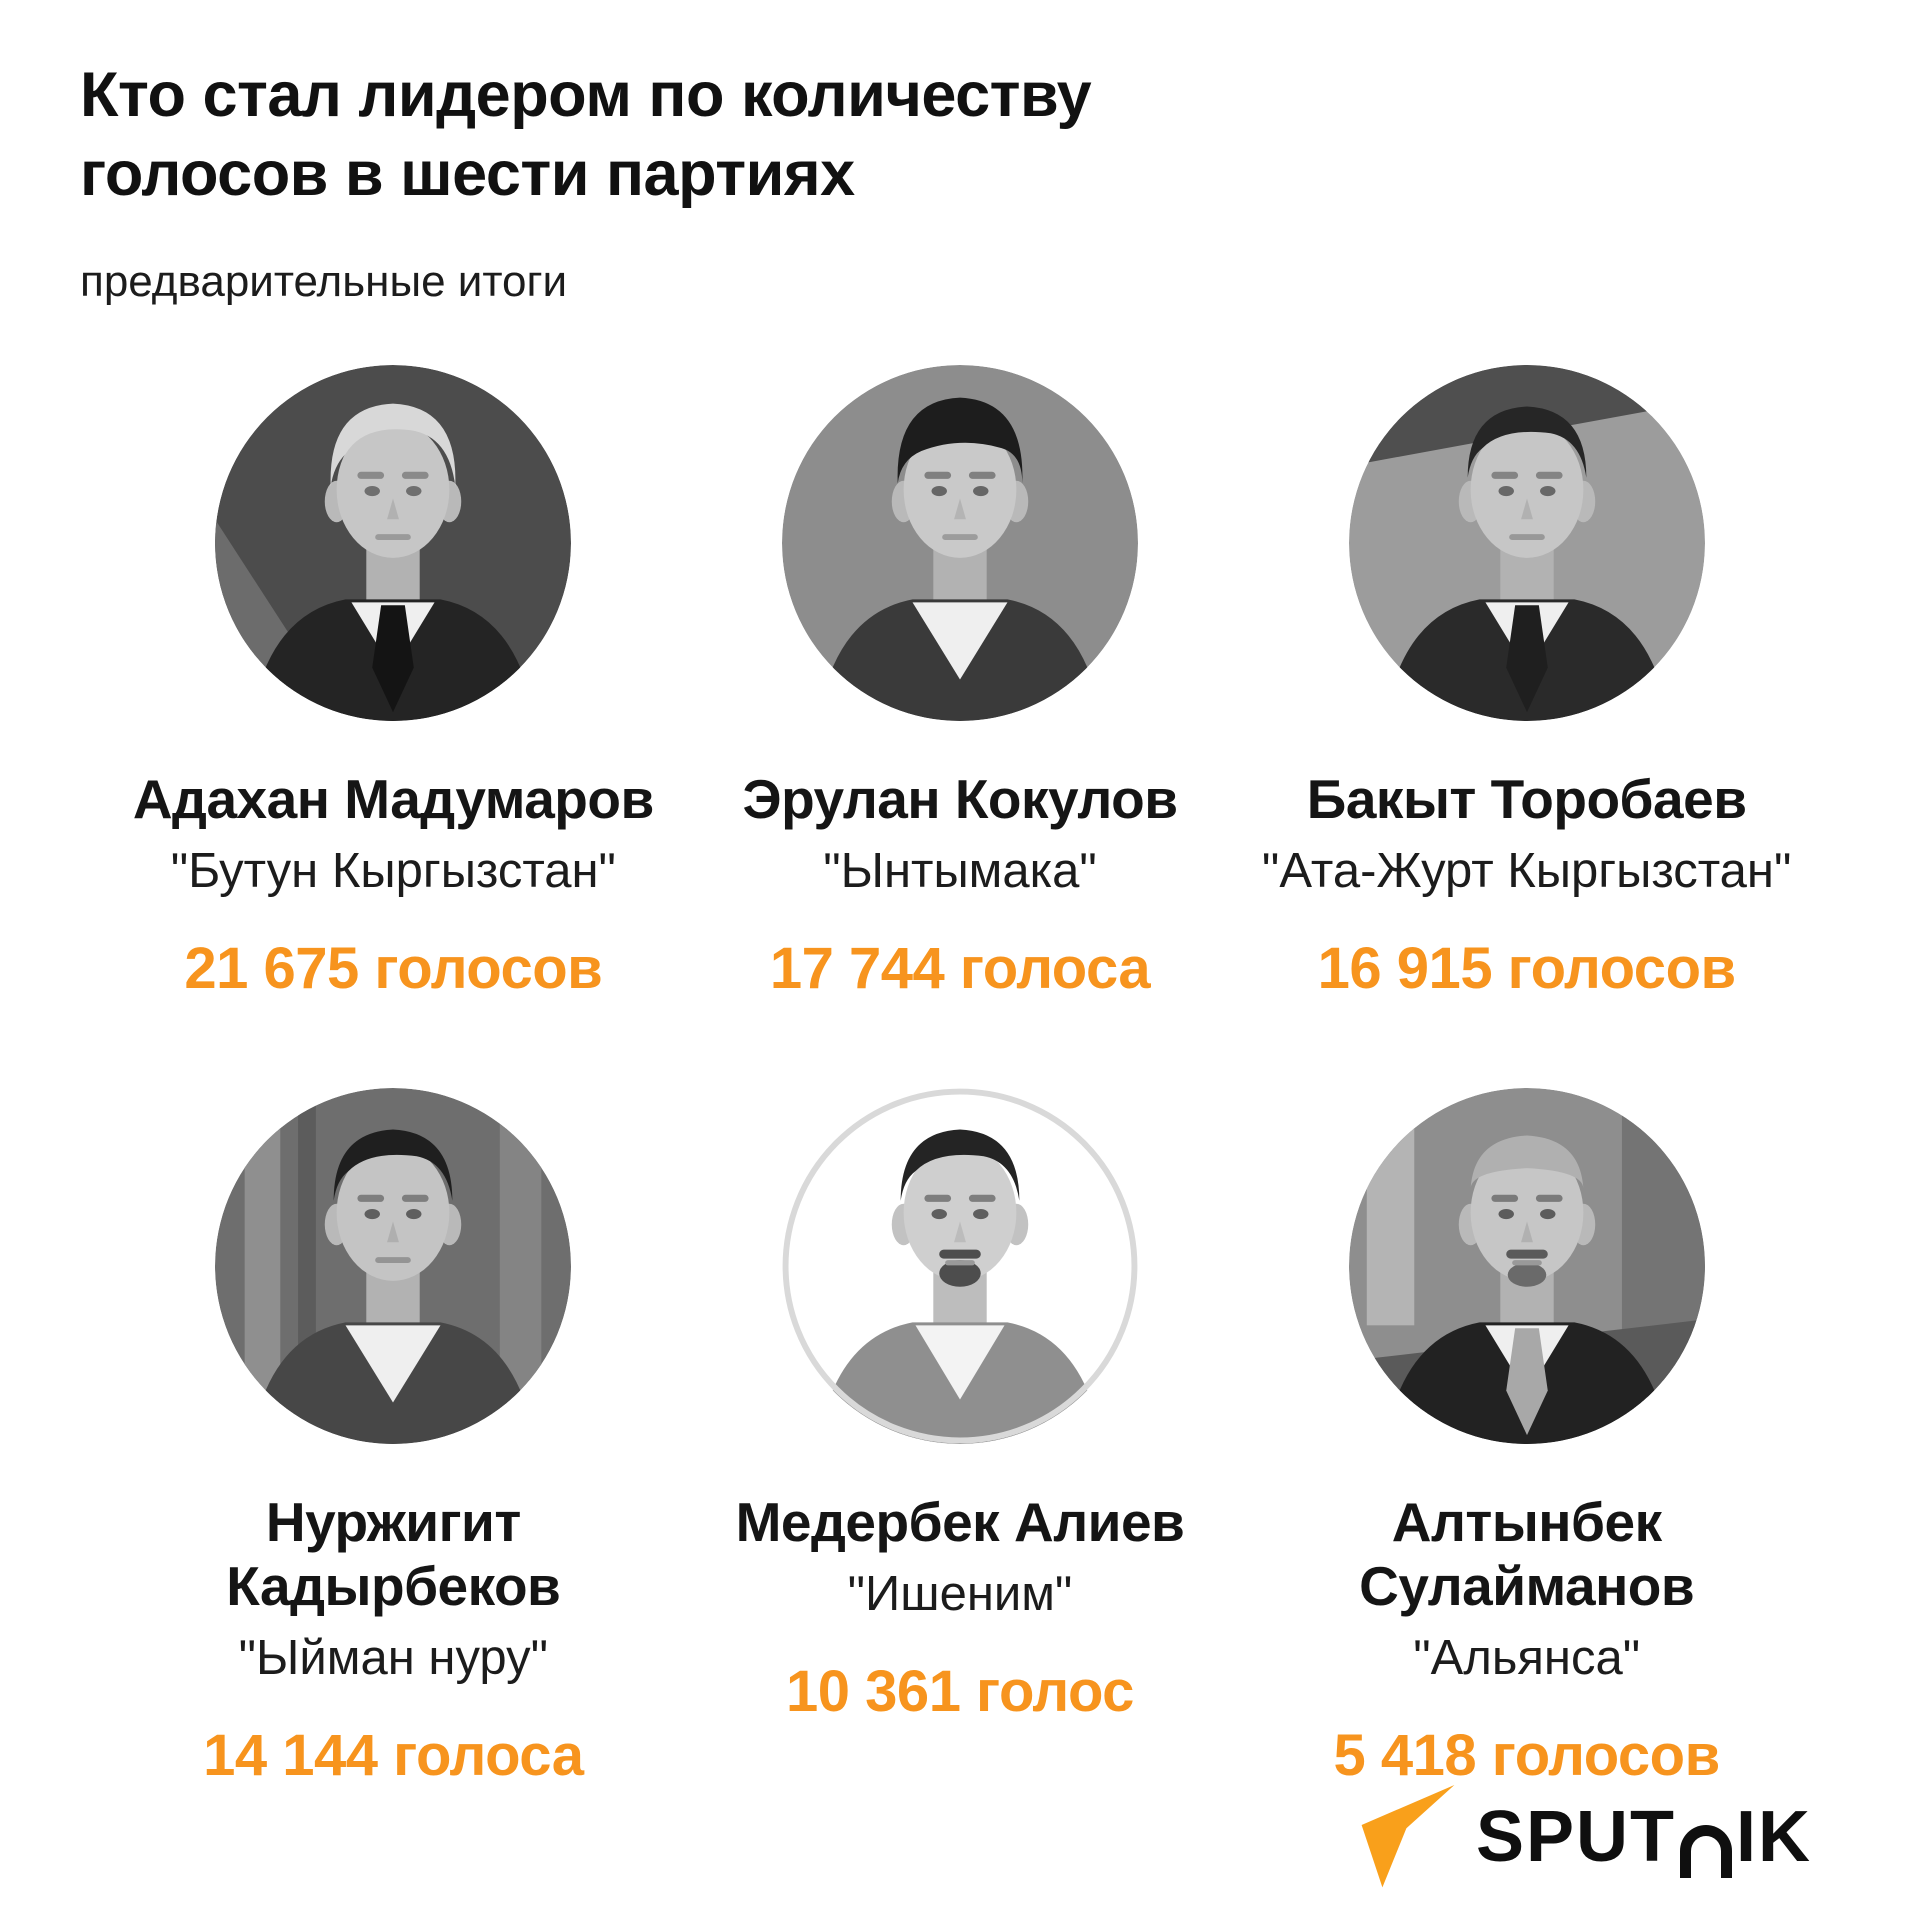  I want to click on candidate-name: Алтынбек Сулайманов, so click(1527, 1553).